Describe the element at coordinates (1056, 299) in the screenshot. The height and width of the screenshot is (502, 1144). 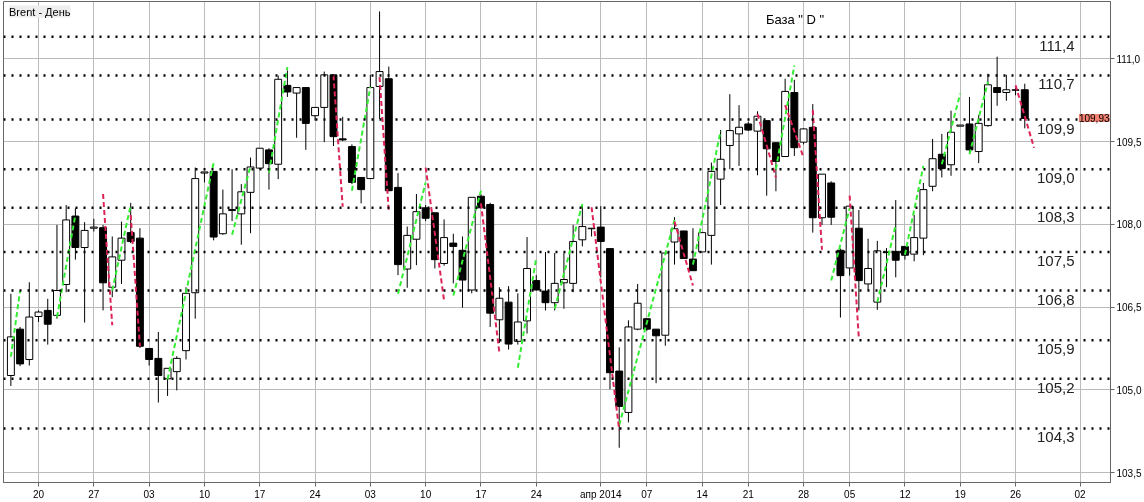
I see `ref-line-label: 106,8` at that location.